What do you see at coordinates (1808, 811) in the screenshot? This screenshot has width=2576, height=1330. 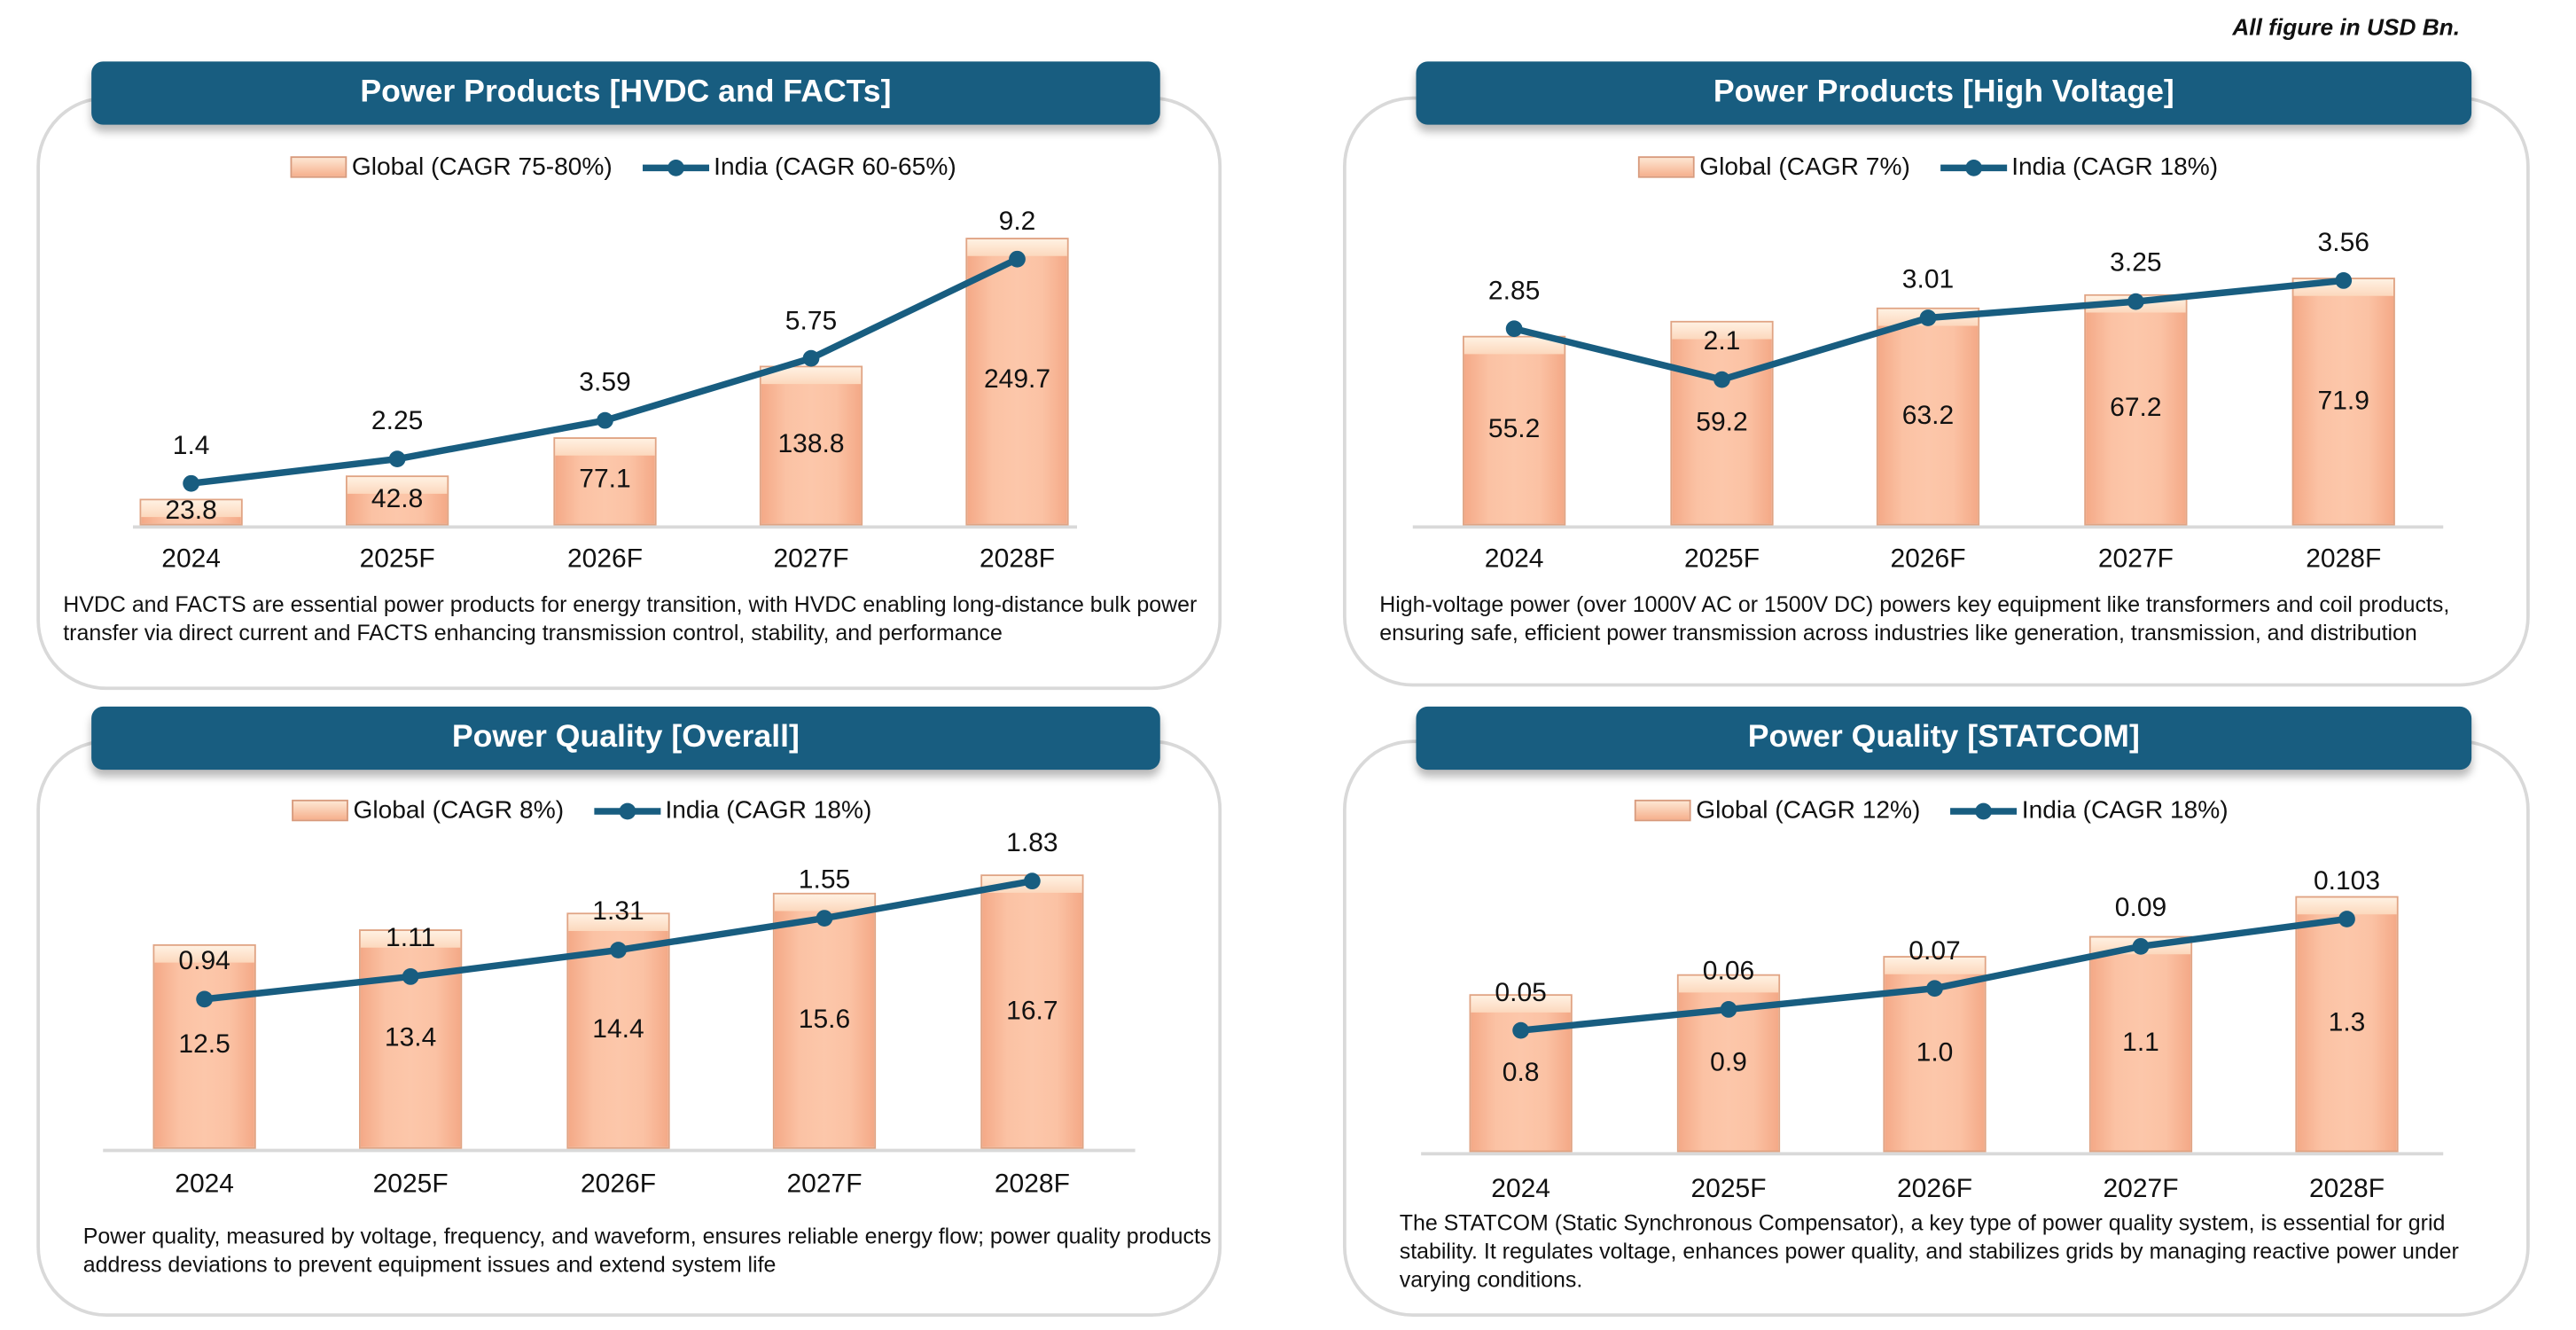 I see `legend-label-global: Global (CAGR 12%)` at bounding box center [1808, 811].